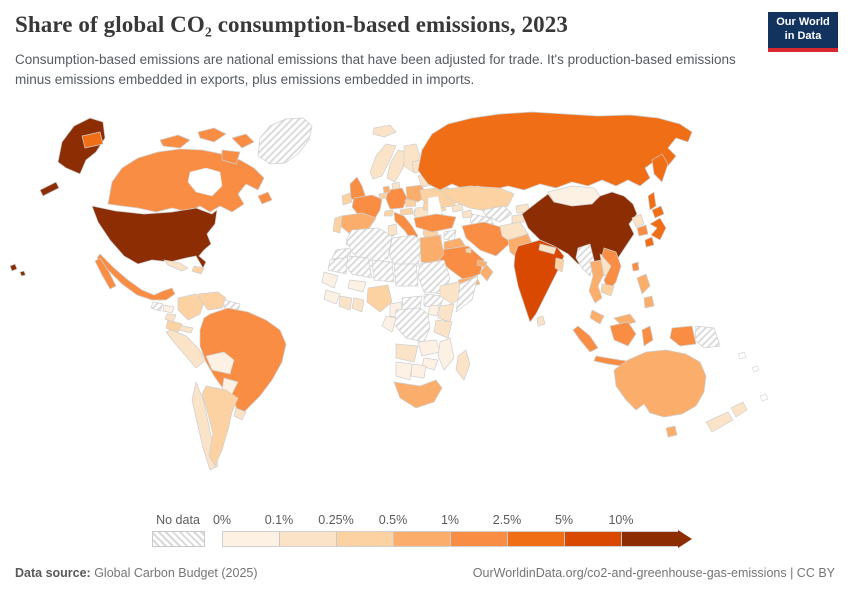  I want to click on country-bolivia, so click(220, 363).